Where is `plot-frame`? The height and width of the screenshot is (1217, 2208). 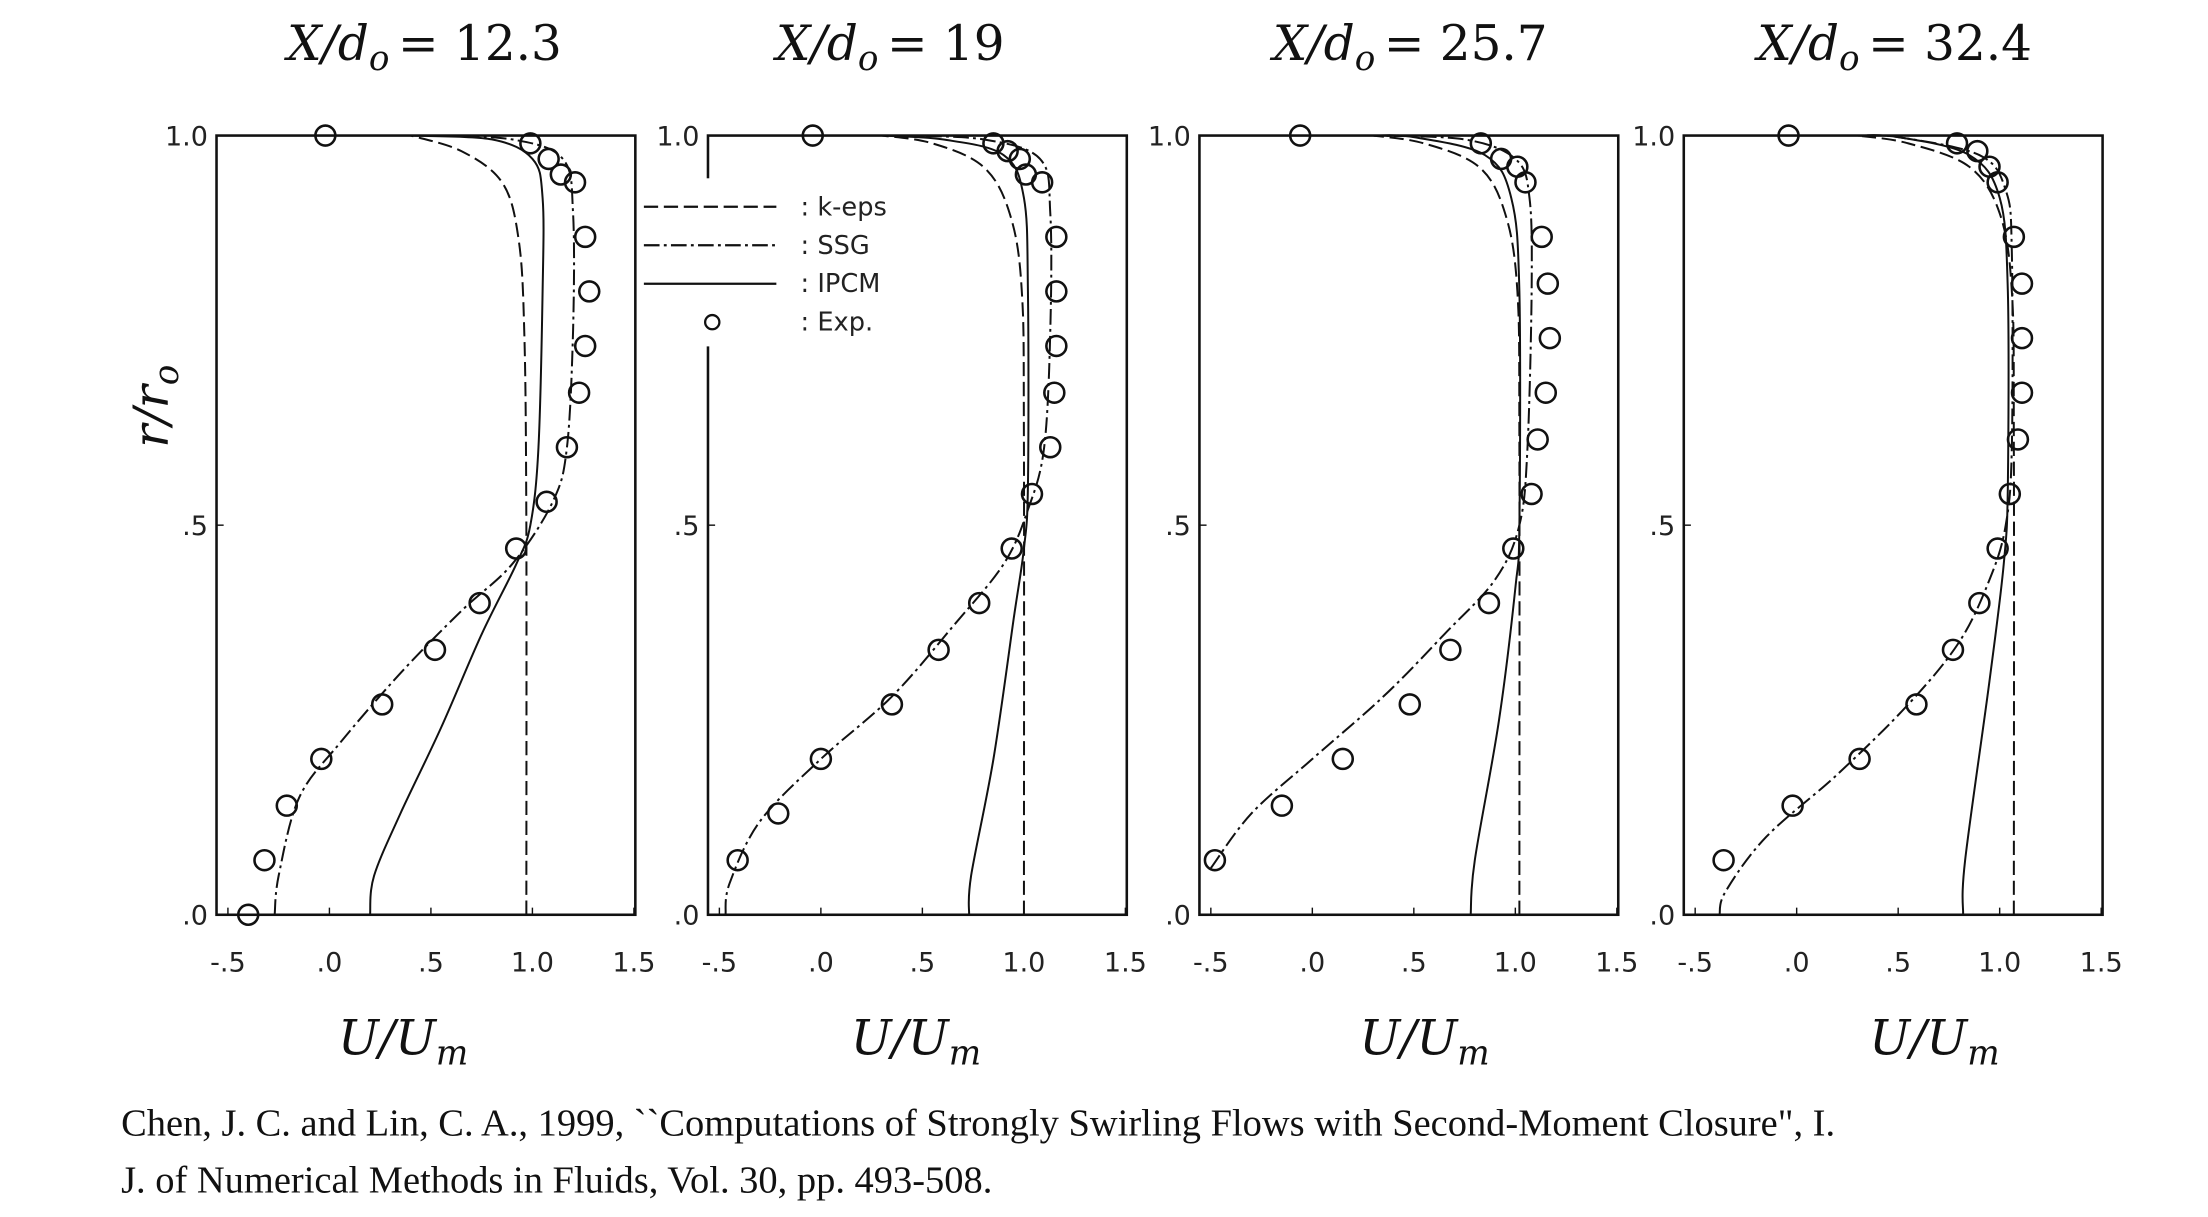
plot-frame is located at coordinates (1893, 525).